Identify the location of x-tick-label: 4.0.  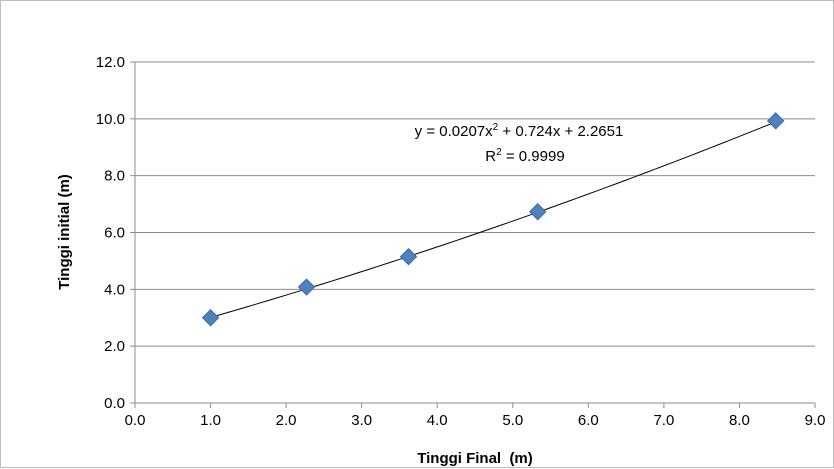
(437, 420).